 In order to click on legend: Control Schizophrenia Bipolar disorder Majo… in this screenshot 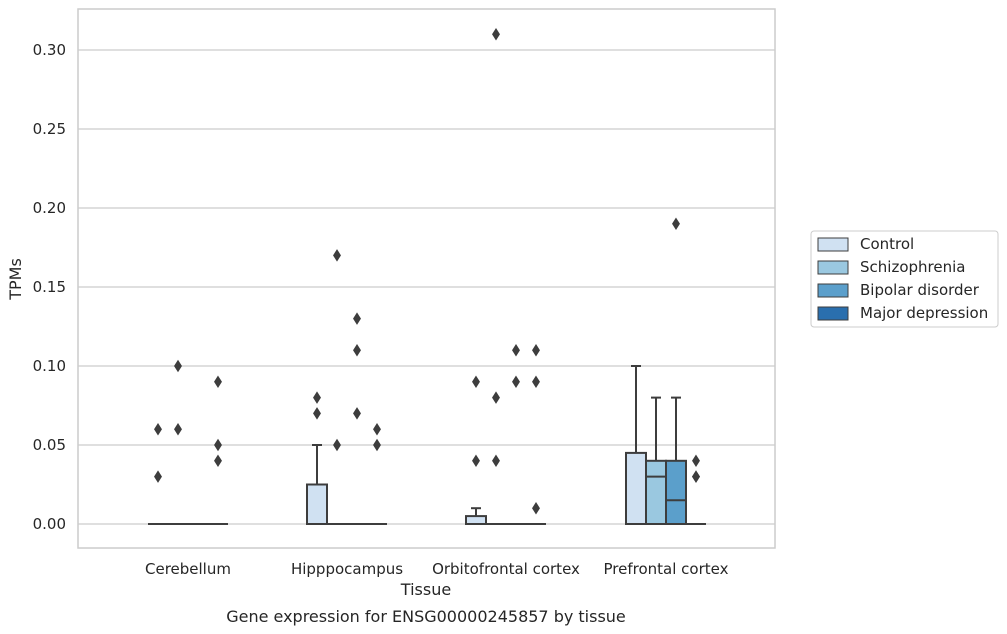, I will do `click(904, 279)`.